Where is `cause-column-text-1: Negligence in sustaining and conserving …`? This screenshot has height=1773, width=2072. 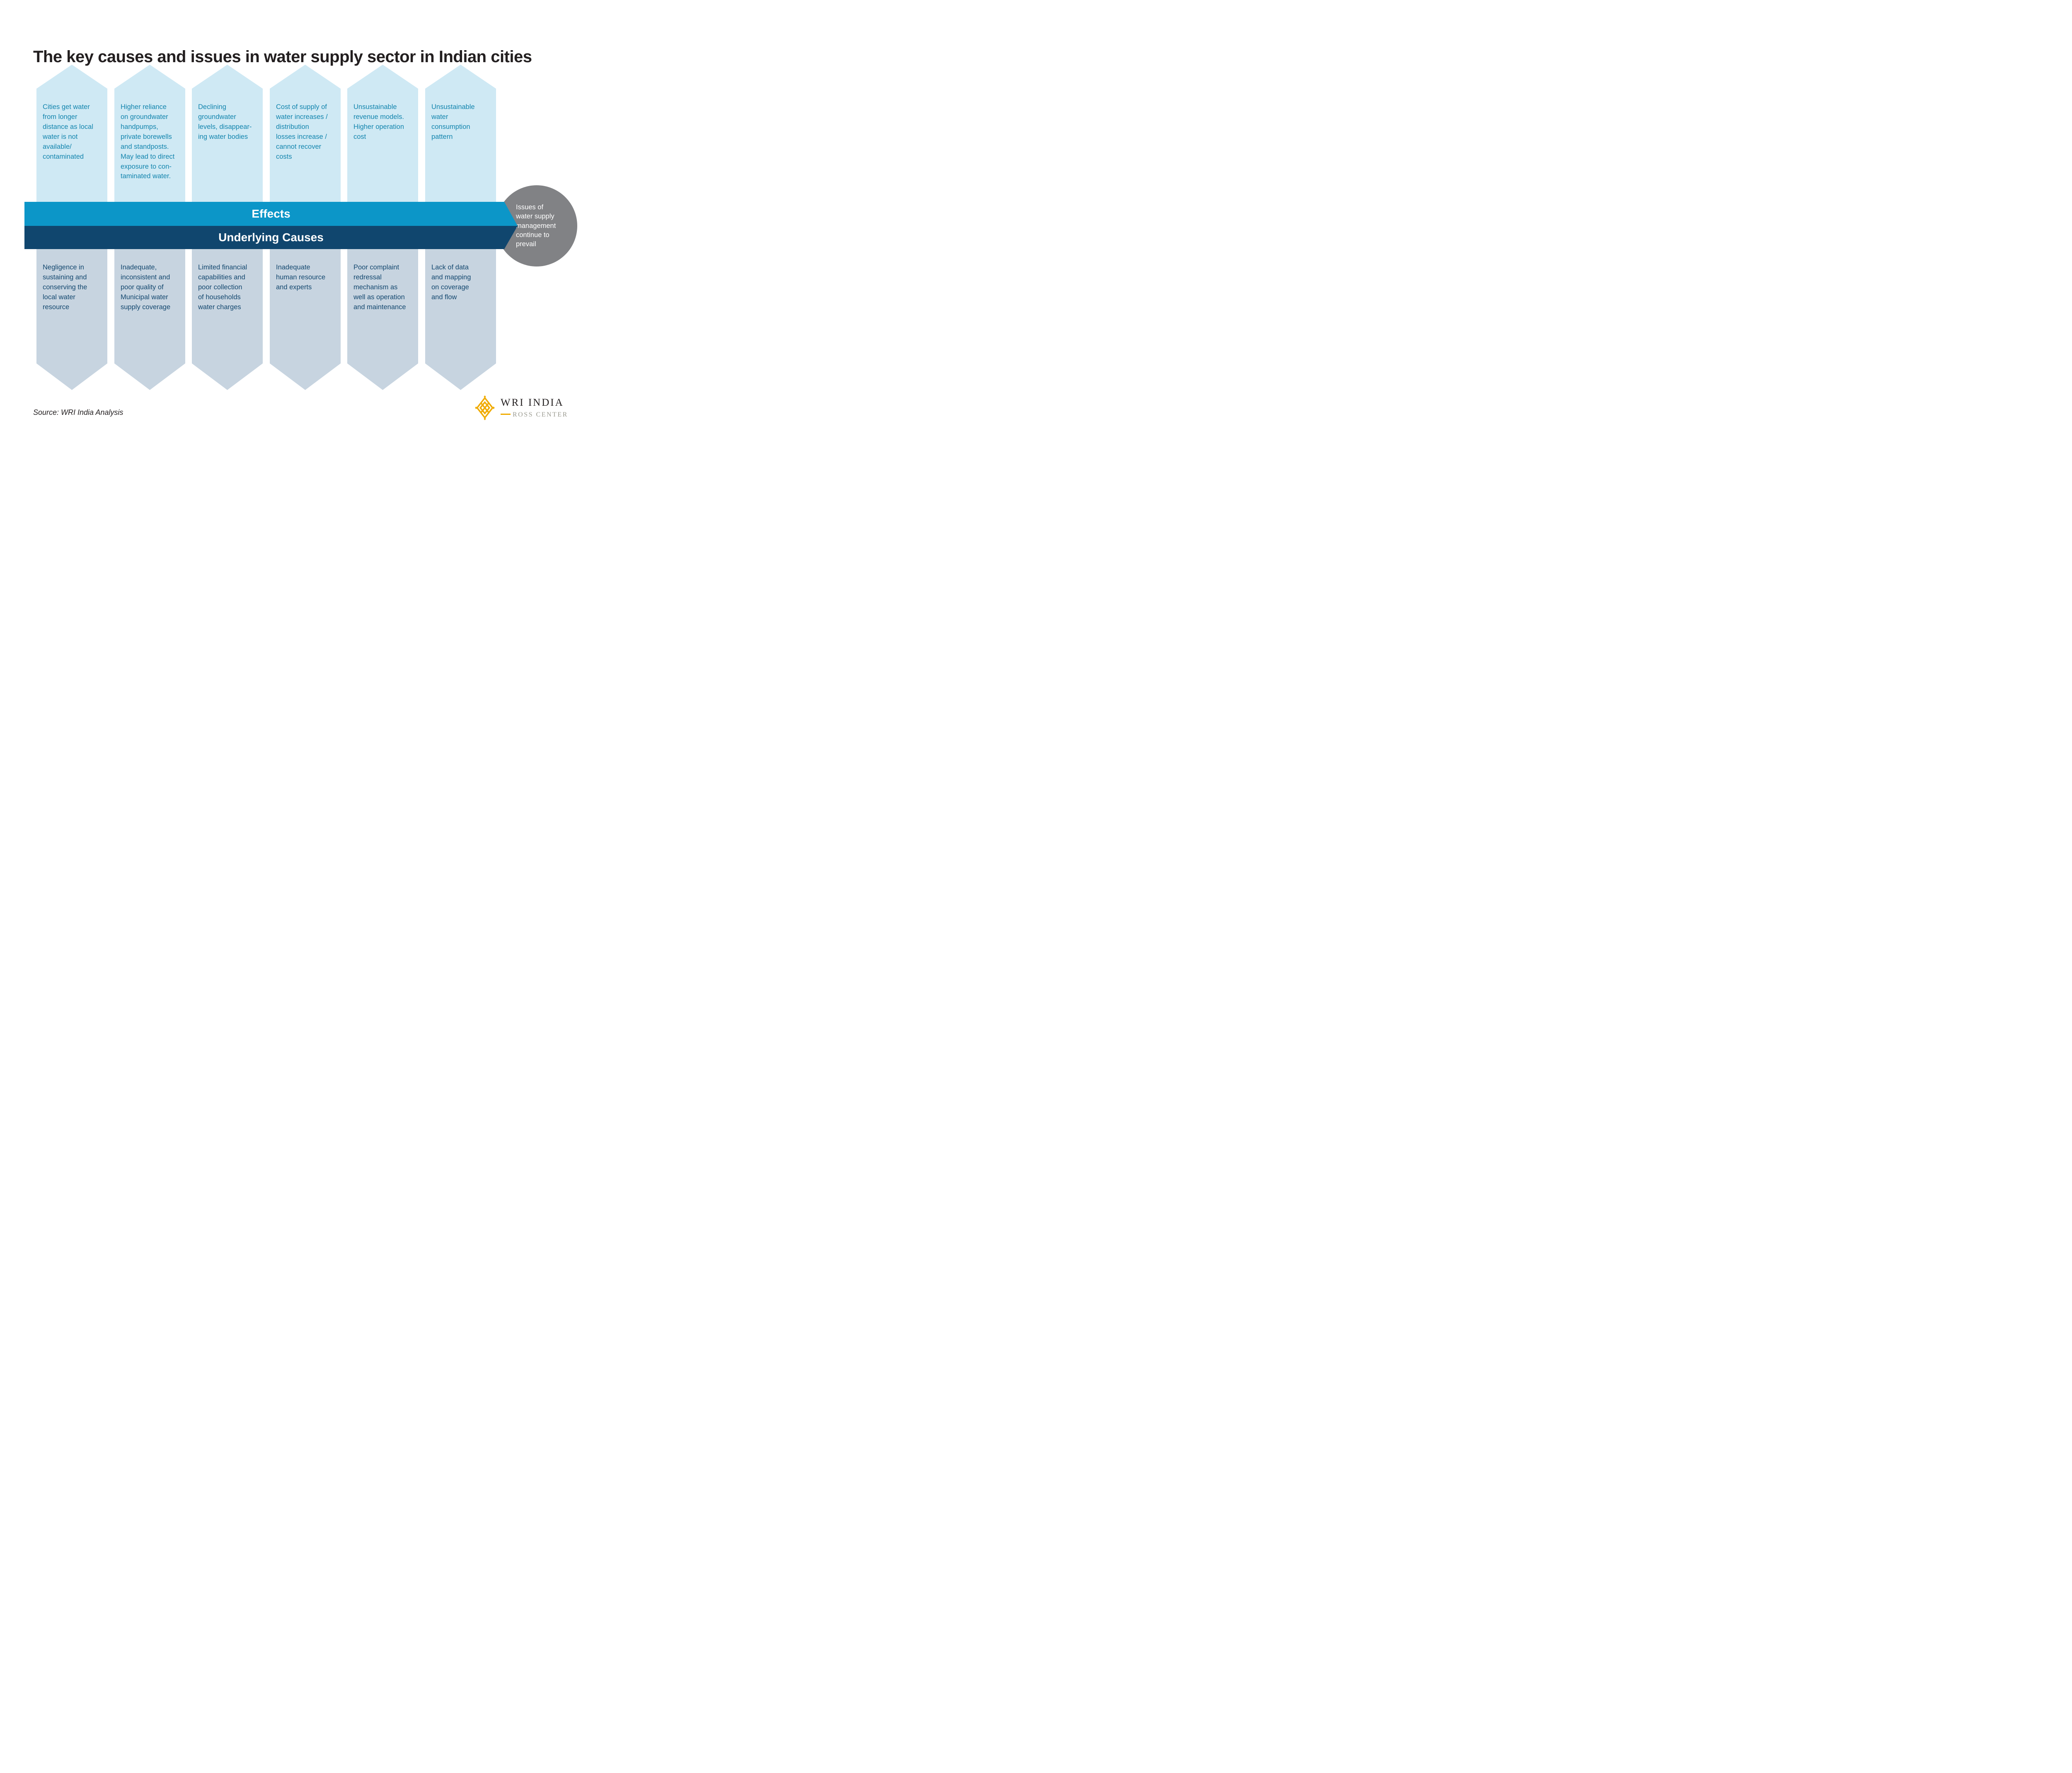
cause-column-text-1: Negligence in sustaining and conserving … is located at coordinates (65, 287).